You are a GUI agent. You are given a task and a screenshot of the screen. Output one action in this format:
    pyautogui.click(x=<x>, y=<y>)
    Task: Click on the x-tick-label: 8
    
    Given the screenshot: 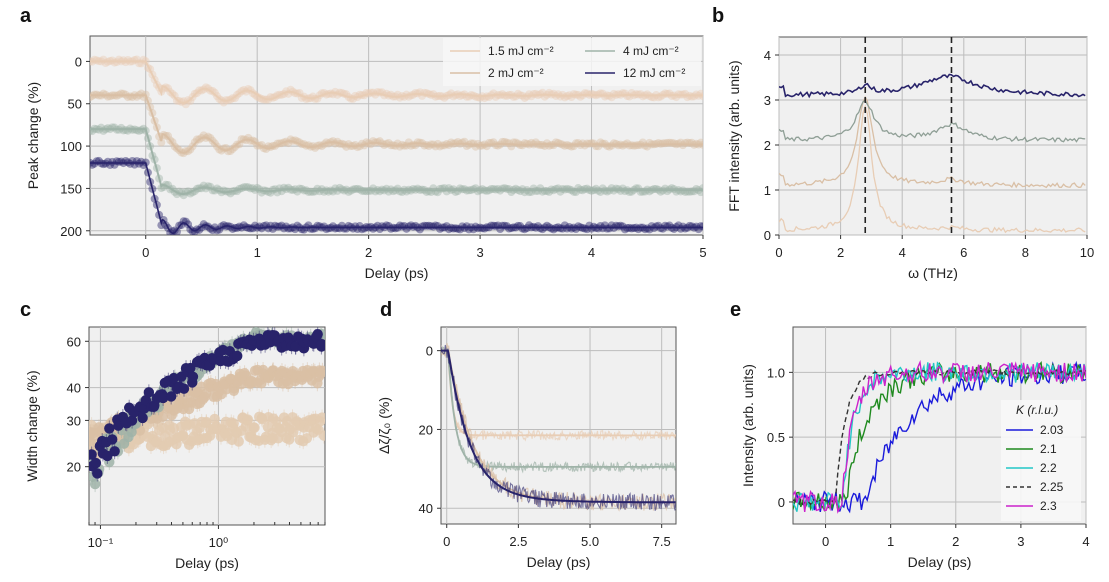 What is the action you would take?
    pyautogui.click(x=1025, y=252)
    